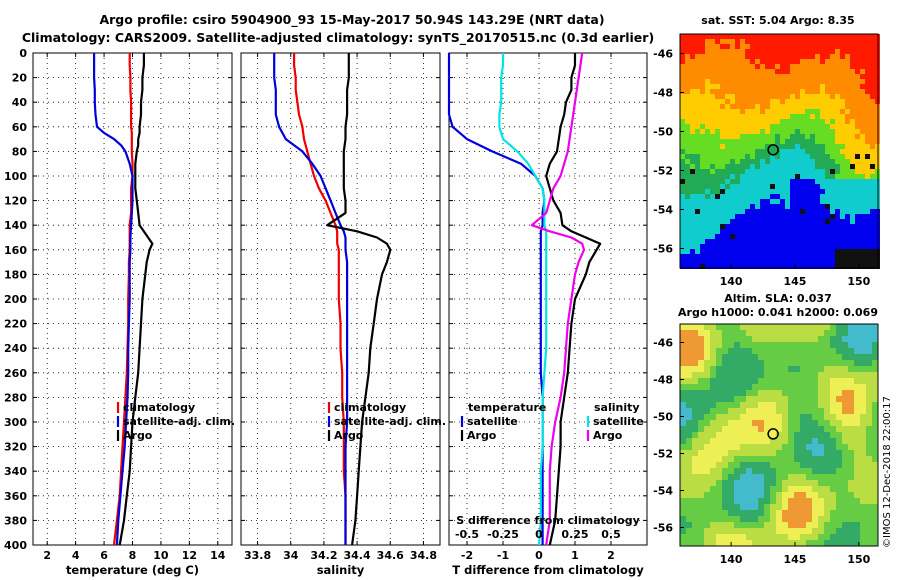  What do you see at coordinates (611, 534) in the screenshot?
I see `s-diff-tick-label: 0.5` at bounding box center [611, 534].